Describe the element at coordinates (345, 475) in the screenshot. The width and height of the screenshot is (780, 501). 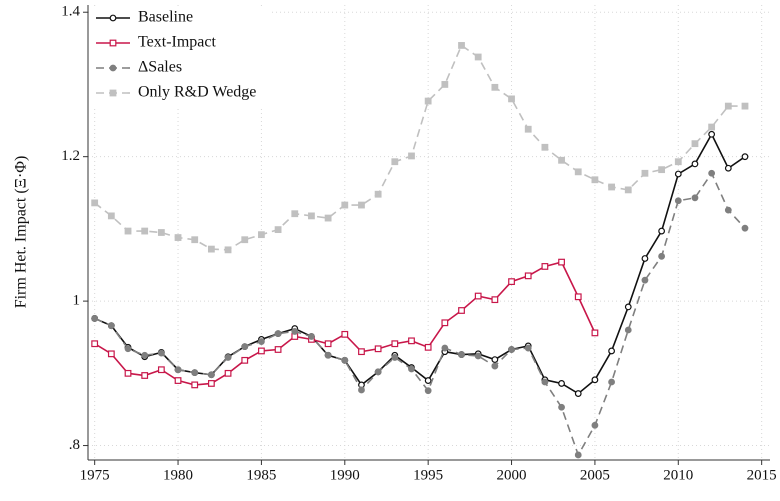
I see `x-tick-label: 1990` at that location.